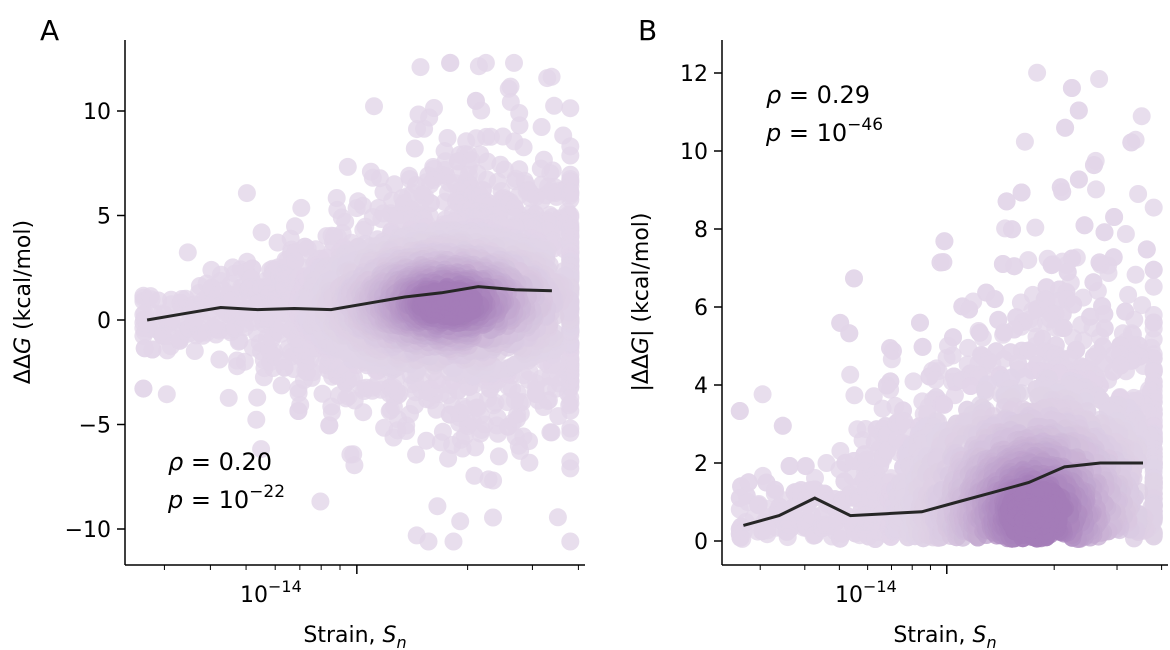 Image resolution: width=1170 pixels, height=650 pixels. Describe the element at coordinates (49, 30) in the screenshot. I see `panel-label-a: A` at that location.